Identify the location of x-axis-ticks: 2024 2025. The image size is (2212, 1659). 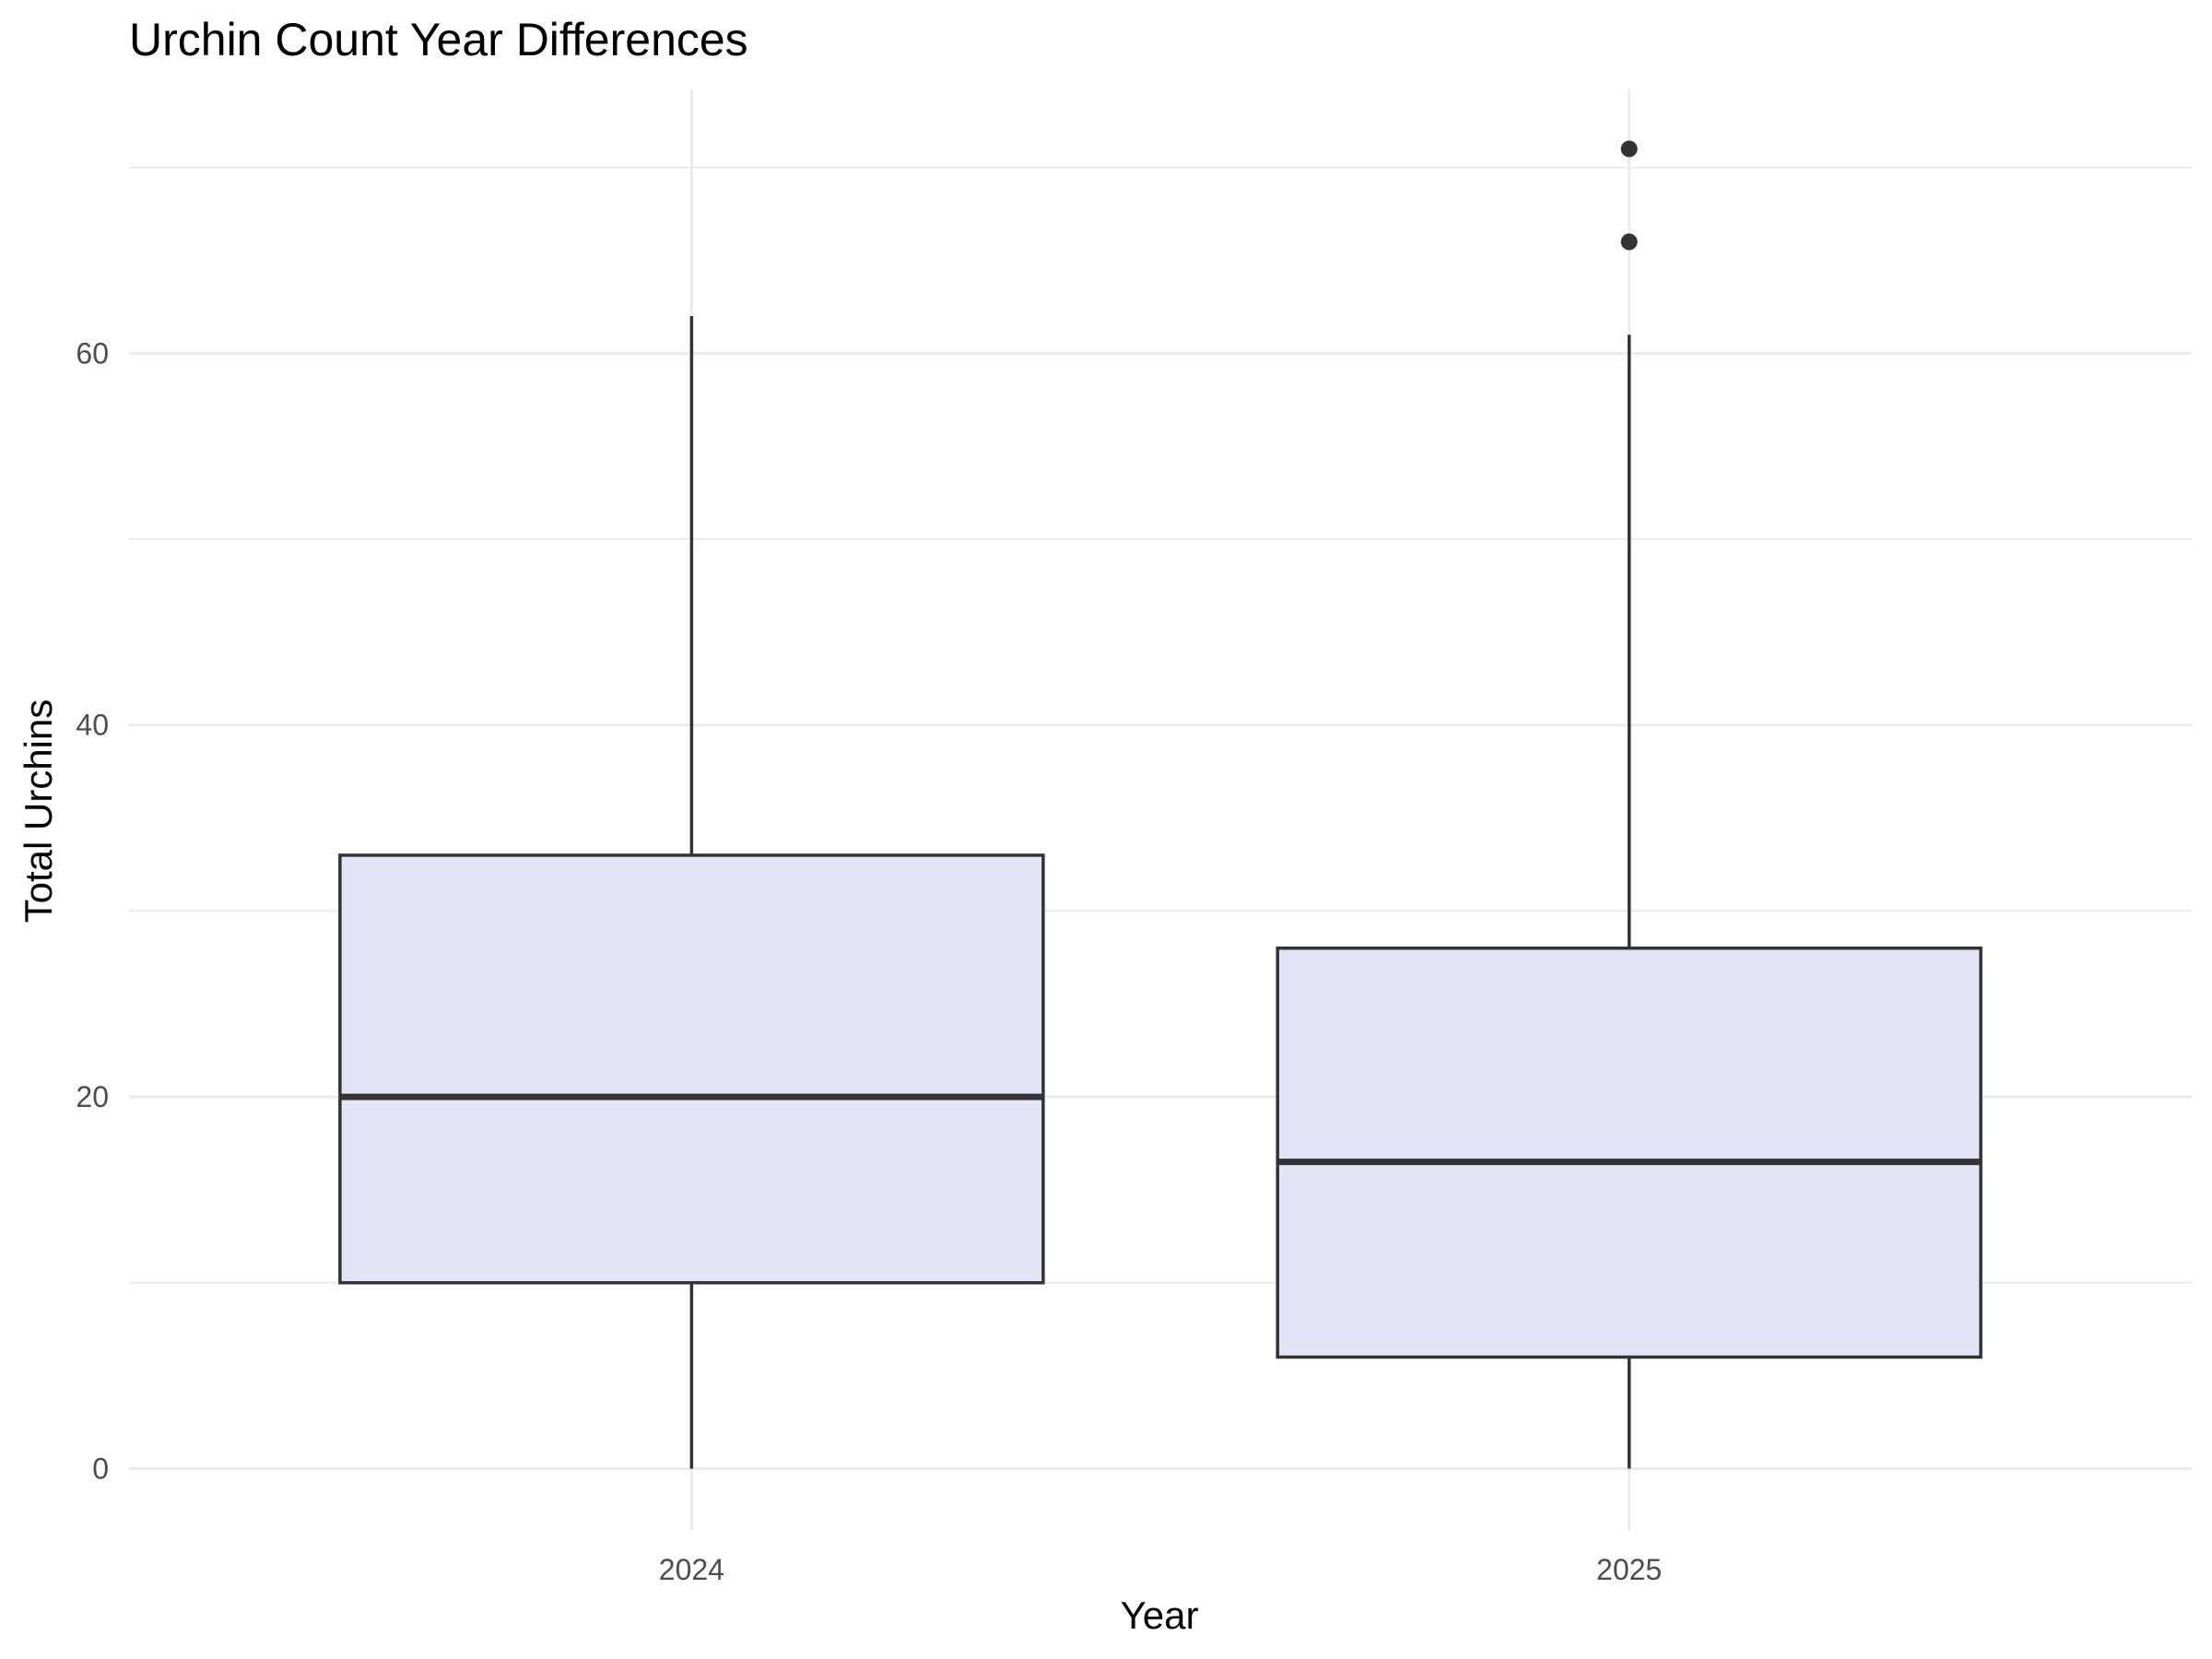
(1160, 1569).